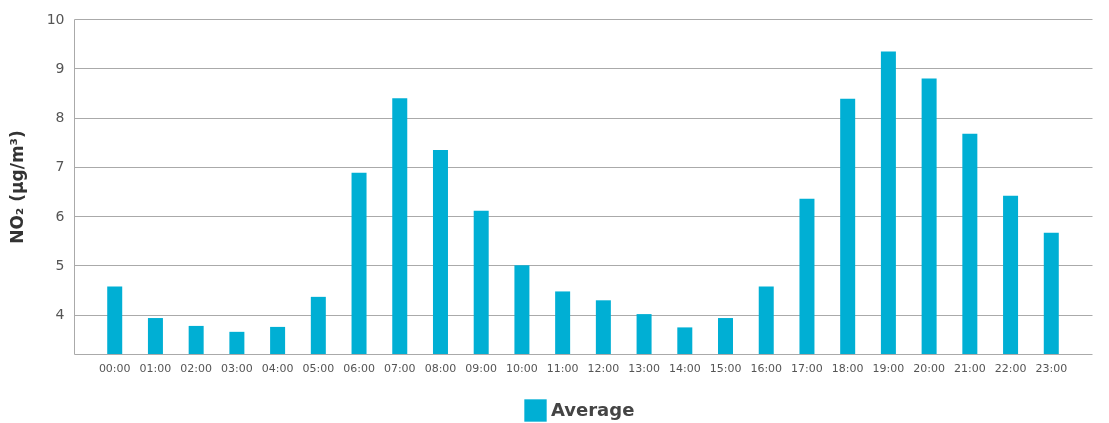 The height and width of the screenshot is (423, 1109). What do you see at coordinates (929, 368) in the screenshot?
I see `x-tick-label: 20:00` at bounding box center [929, 368].